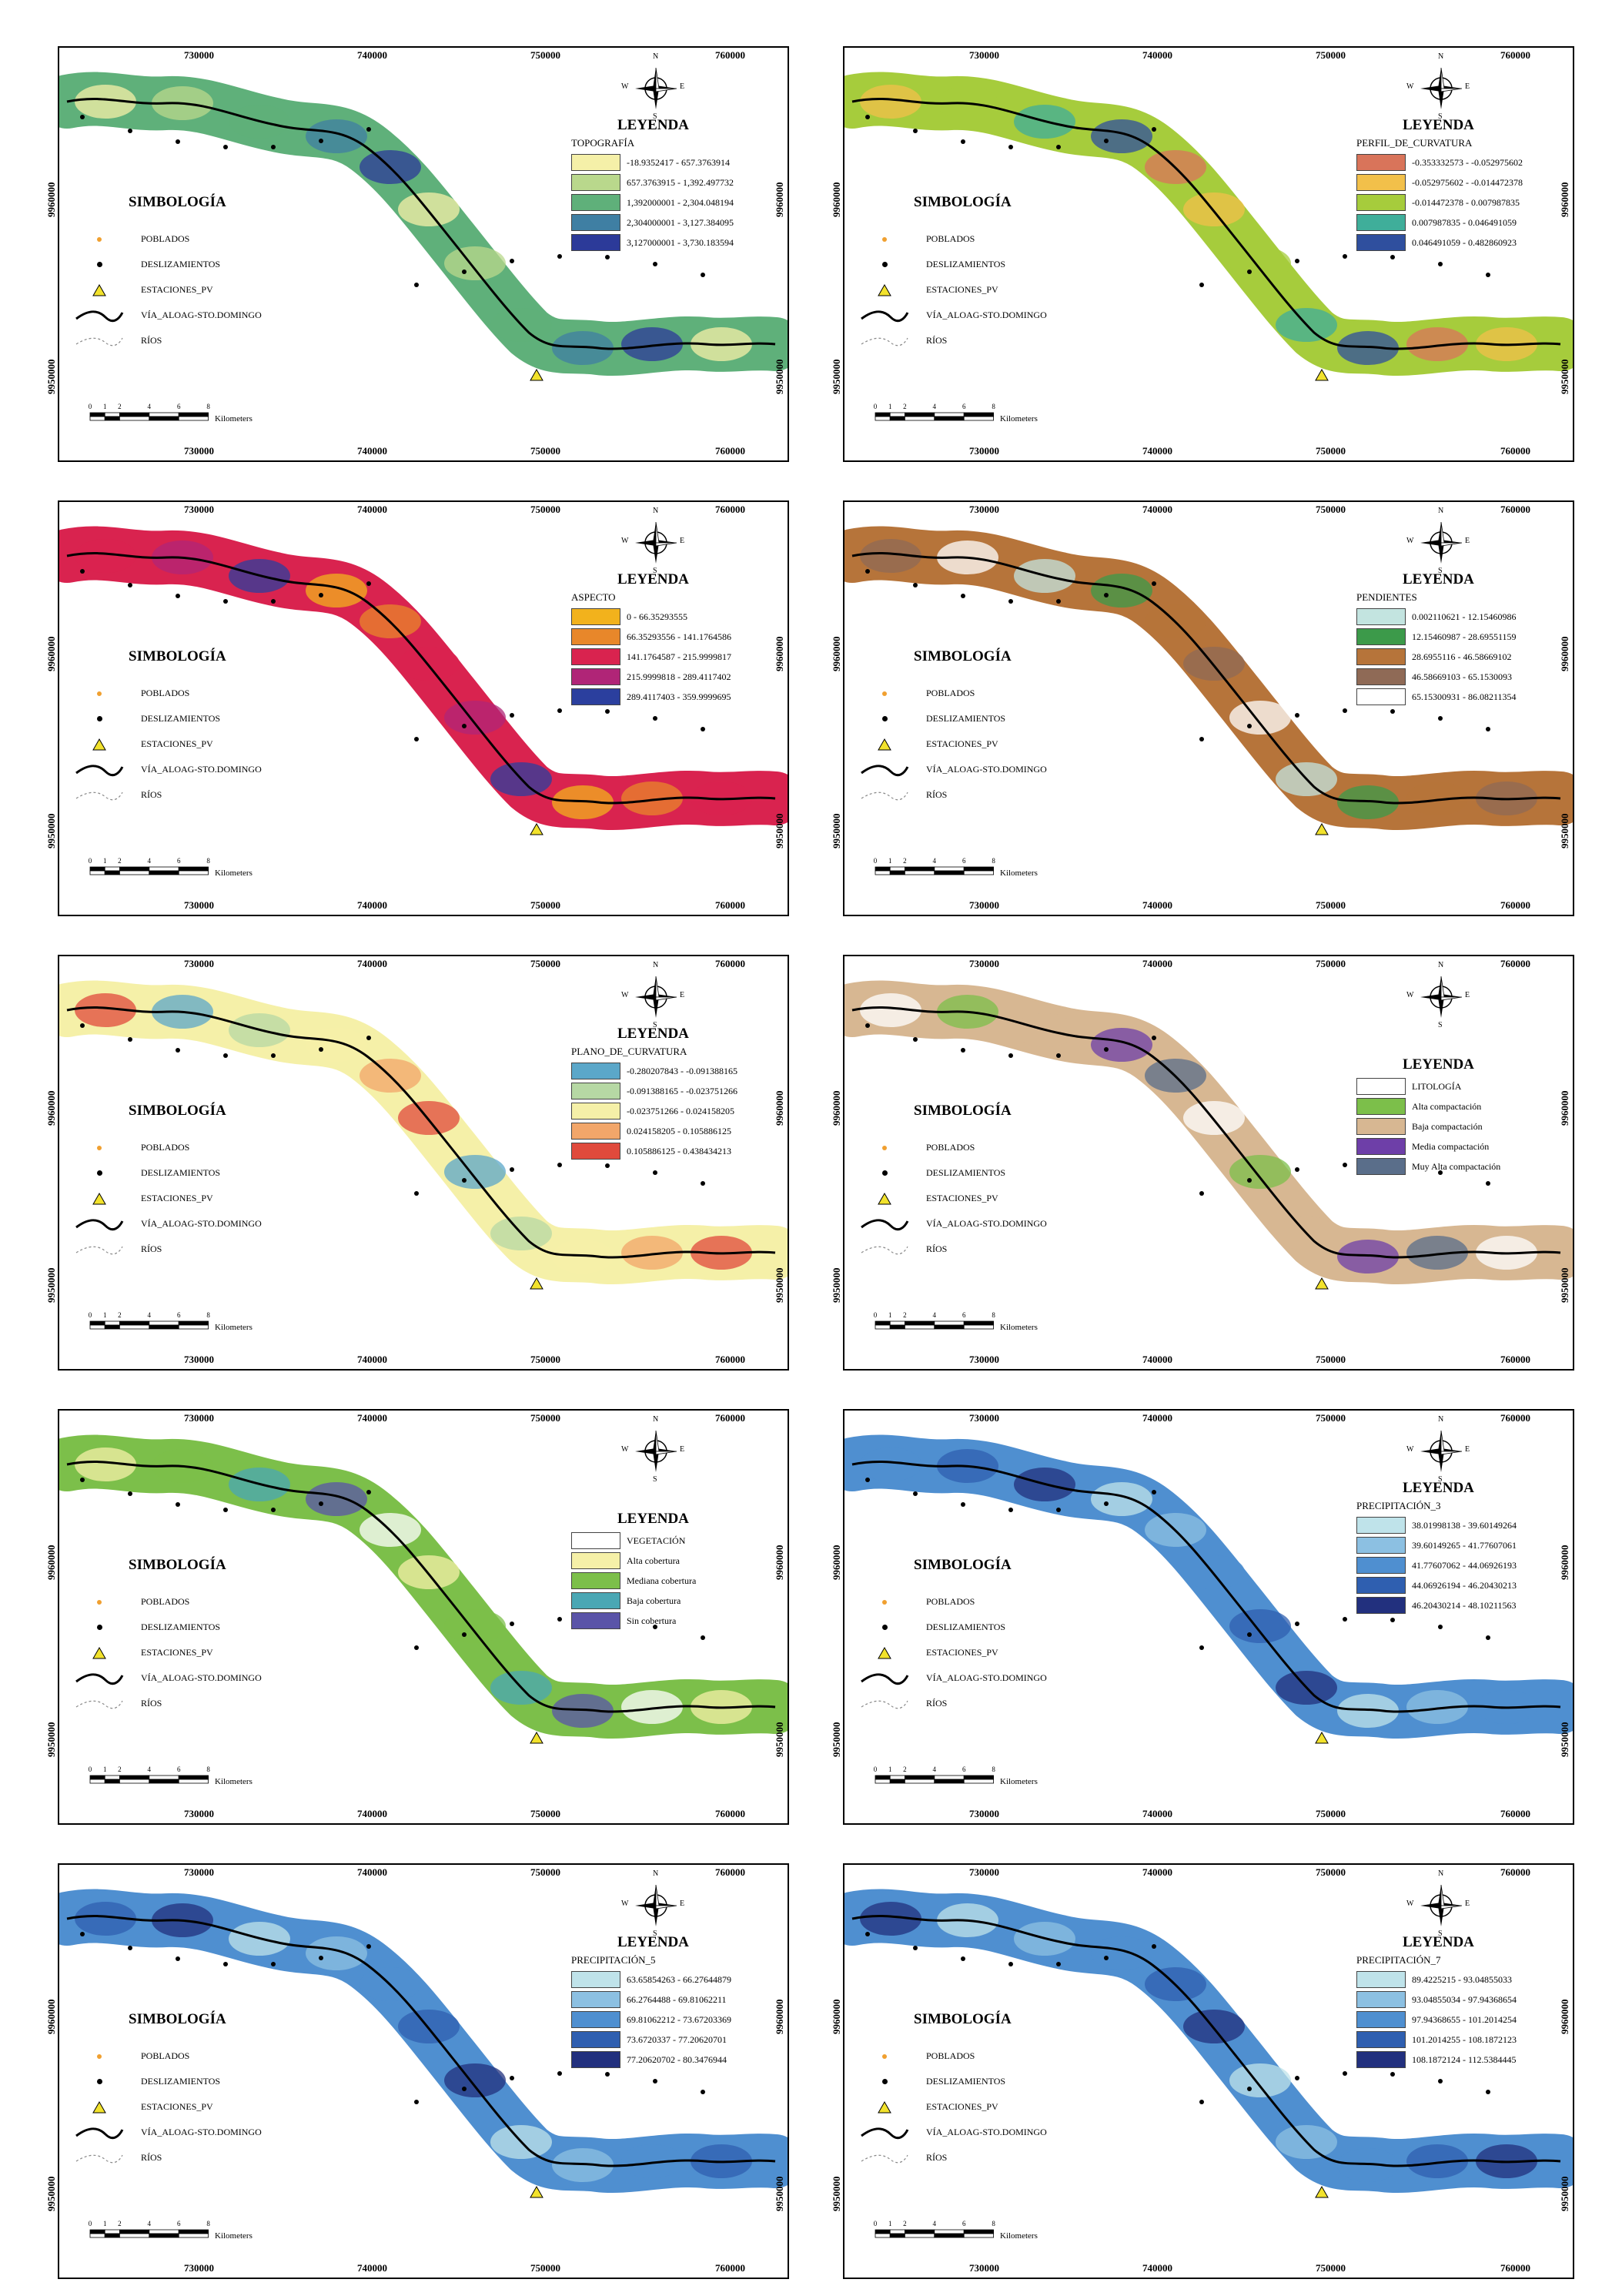 The width and height of the screenshot is (1612, 2296). What do you see at coordinates (671, 617) in the screenshot?
I see `legend-item: 0 - 66.35293555` at bounding box center [671, 617].